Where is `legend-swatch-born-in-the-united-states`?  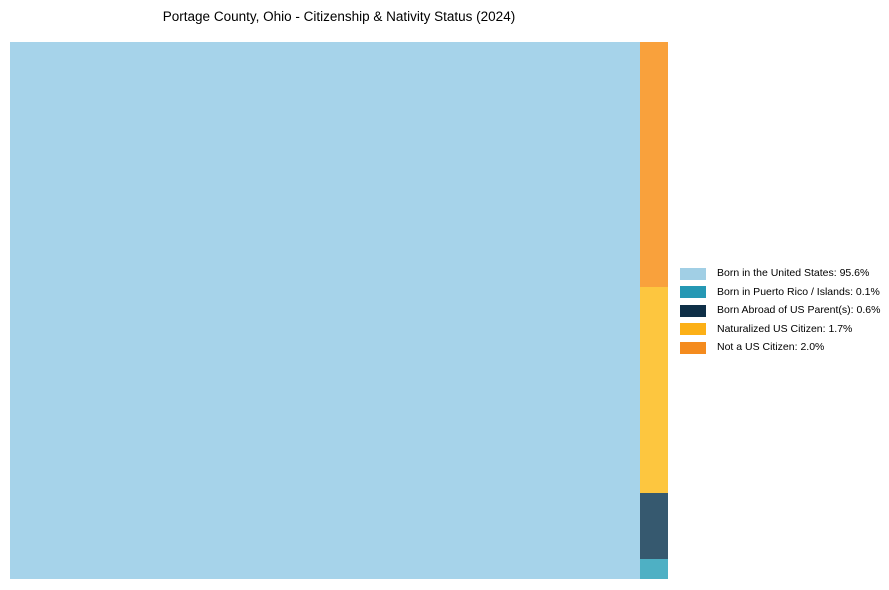
legend-swatch-born-in-the-united-states is located at coordinates (693, 273).